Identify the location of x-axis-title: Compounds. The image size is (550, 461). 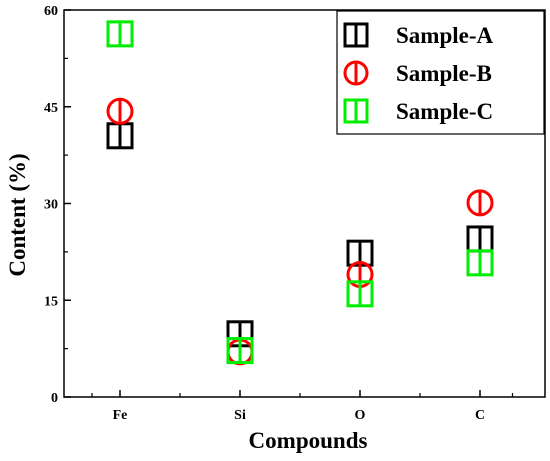
(308, 440).